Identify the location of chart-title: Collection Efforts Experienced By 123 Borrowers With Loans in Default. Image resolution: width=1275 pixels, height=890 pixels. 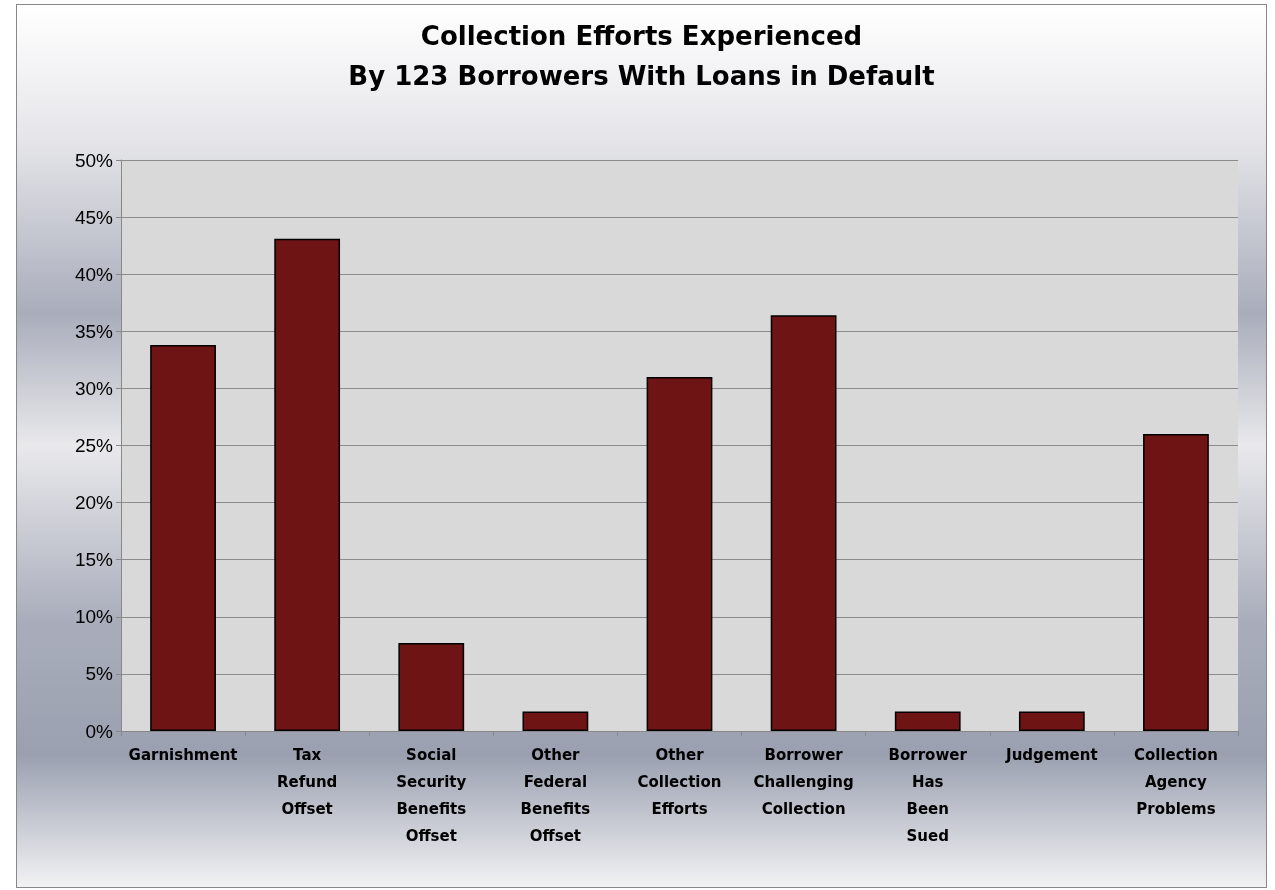
(641, 56).